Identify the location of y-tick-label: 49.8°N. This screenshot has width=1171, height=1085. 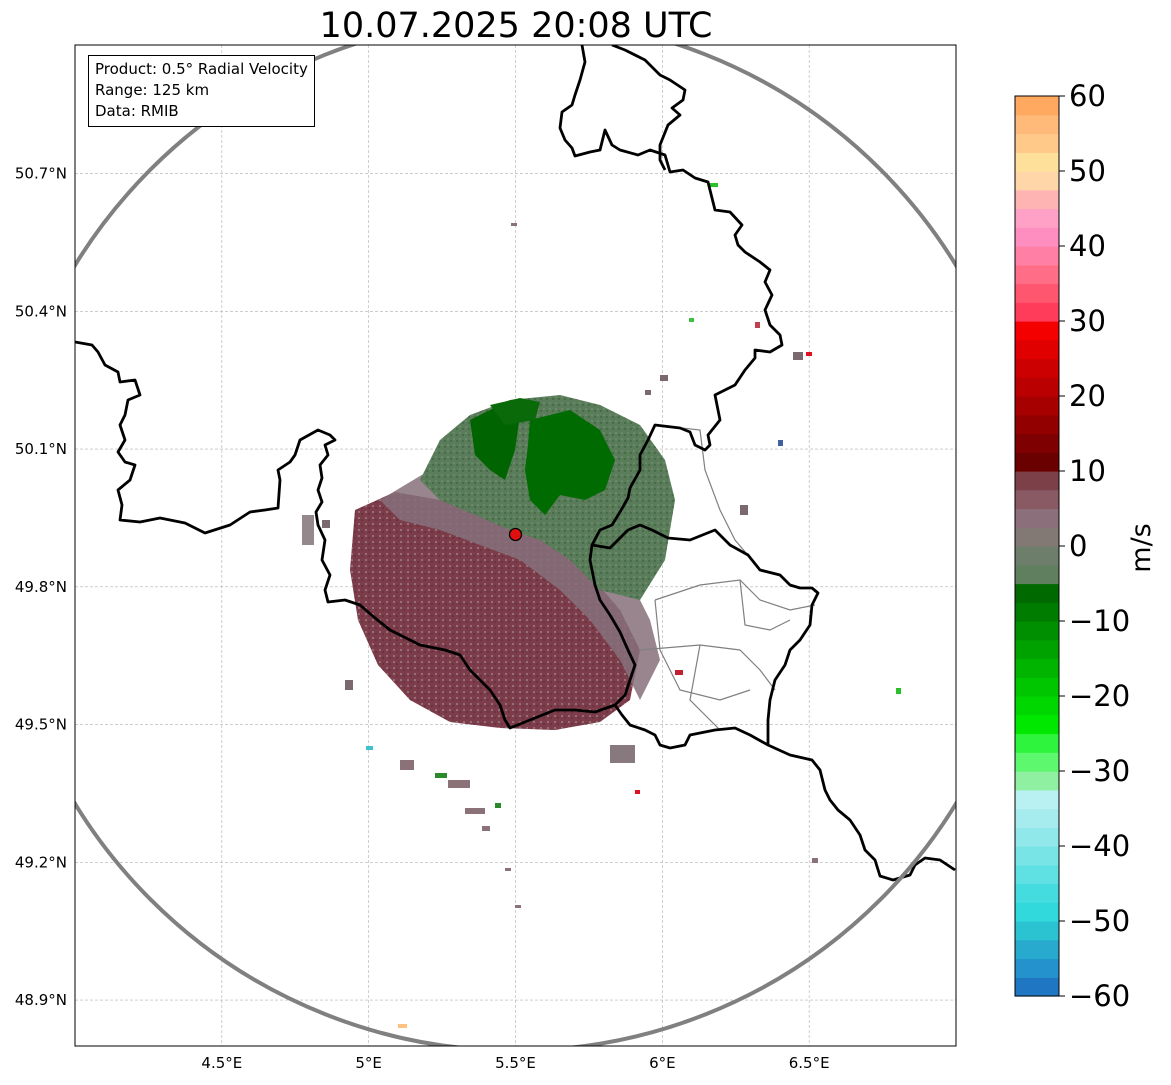
(41, 587).